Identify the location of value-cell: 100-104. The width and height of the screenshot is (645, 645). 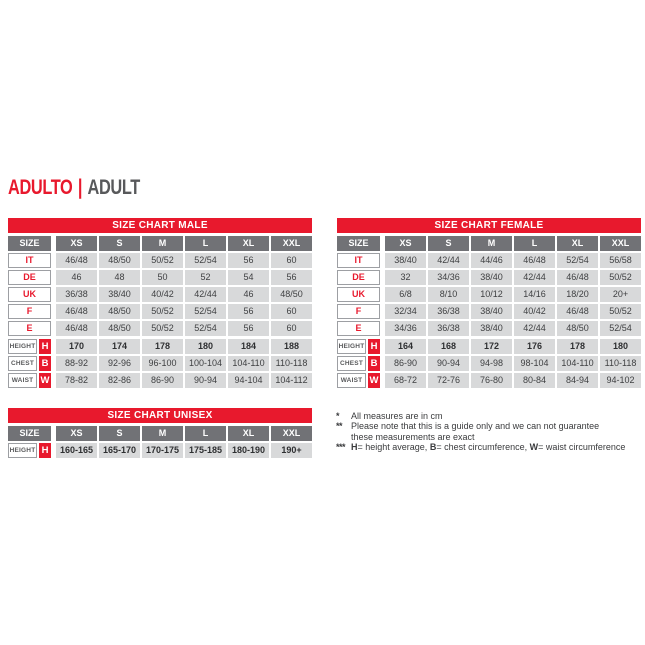
(205, 363).